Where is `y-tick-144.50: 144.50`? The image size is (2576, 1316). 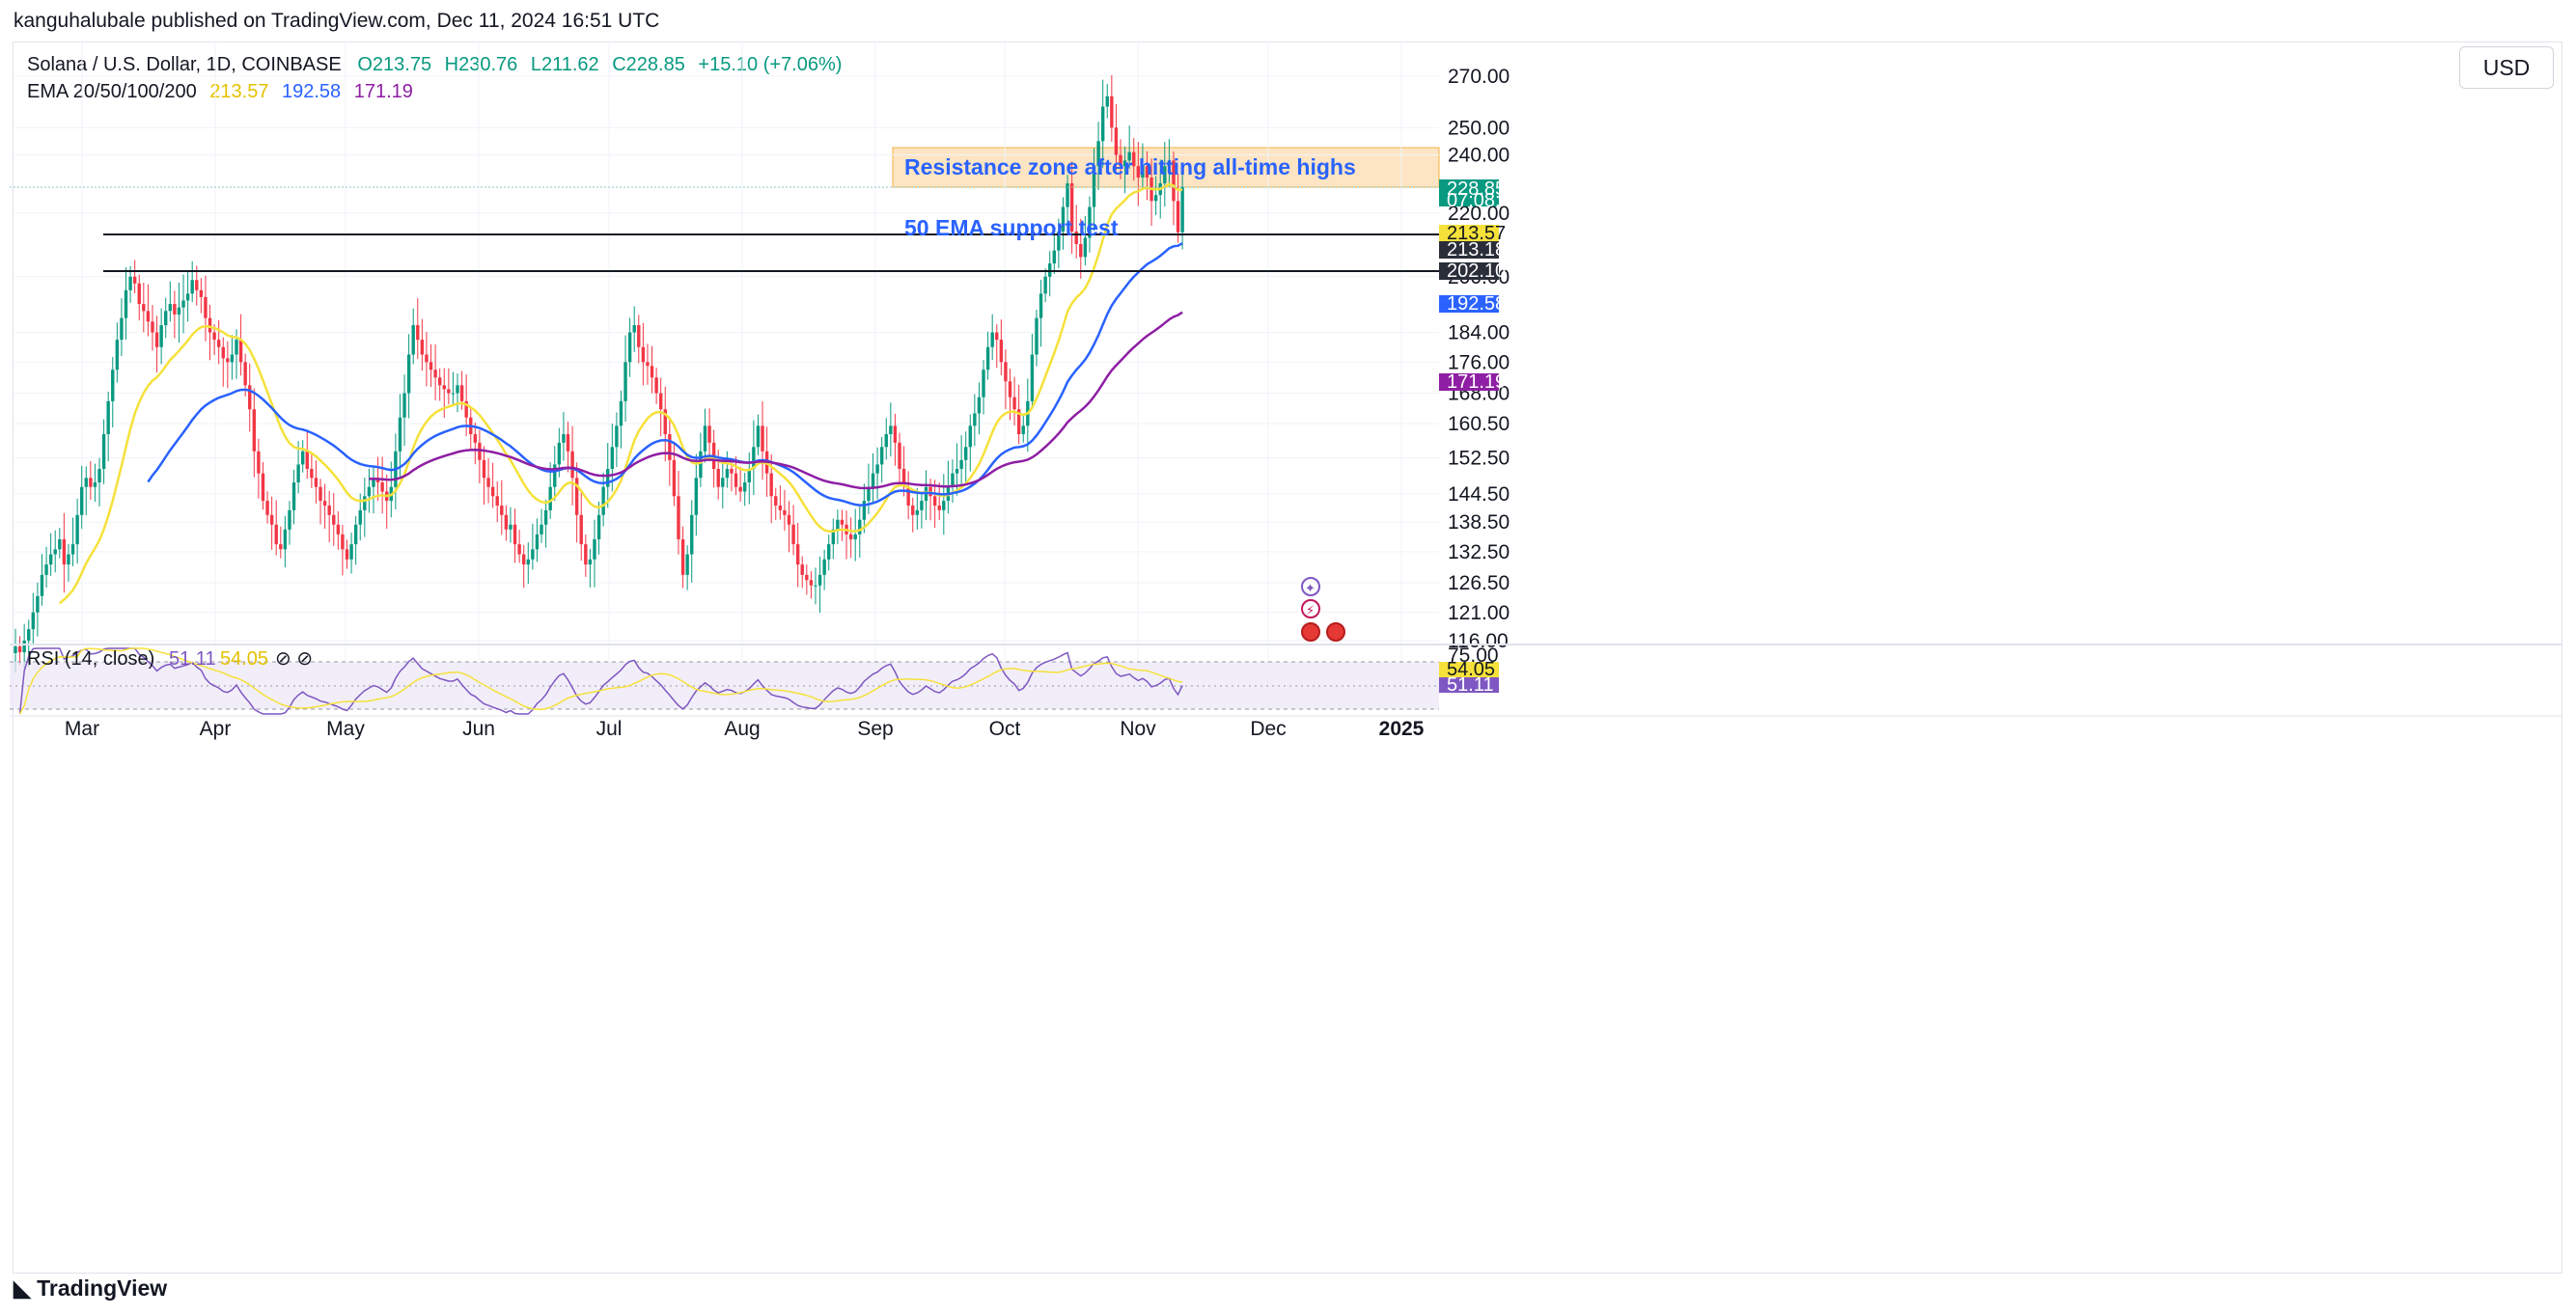 y-tick-144.50: 144.50 is located at coordinates (1479, 494).